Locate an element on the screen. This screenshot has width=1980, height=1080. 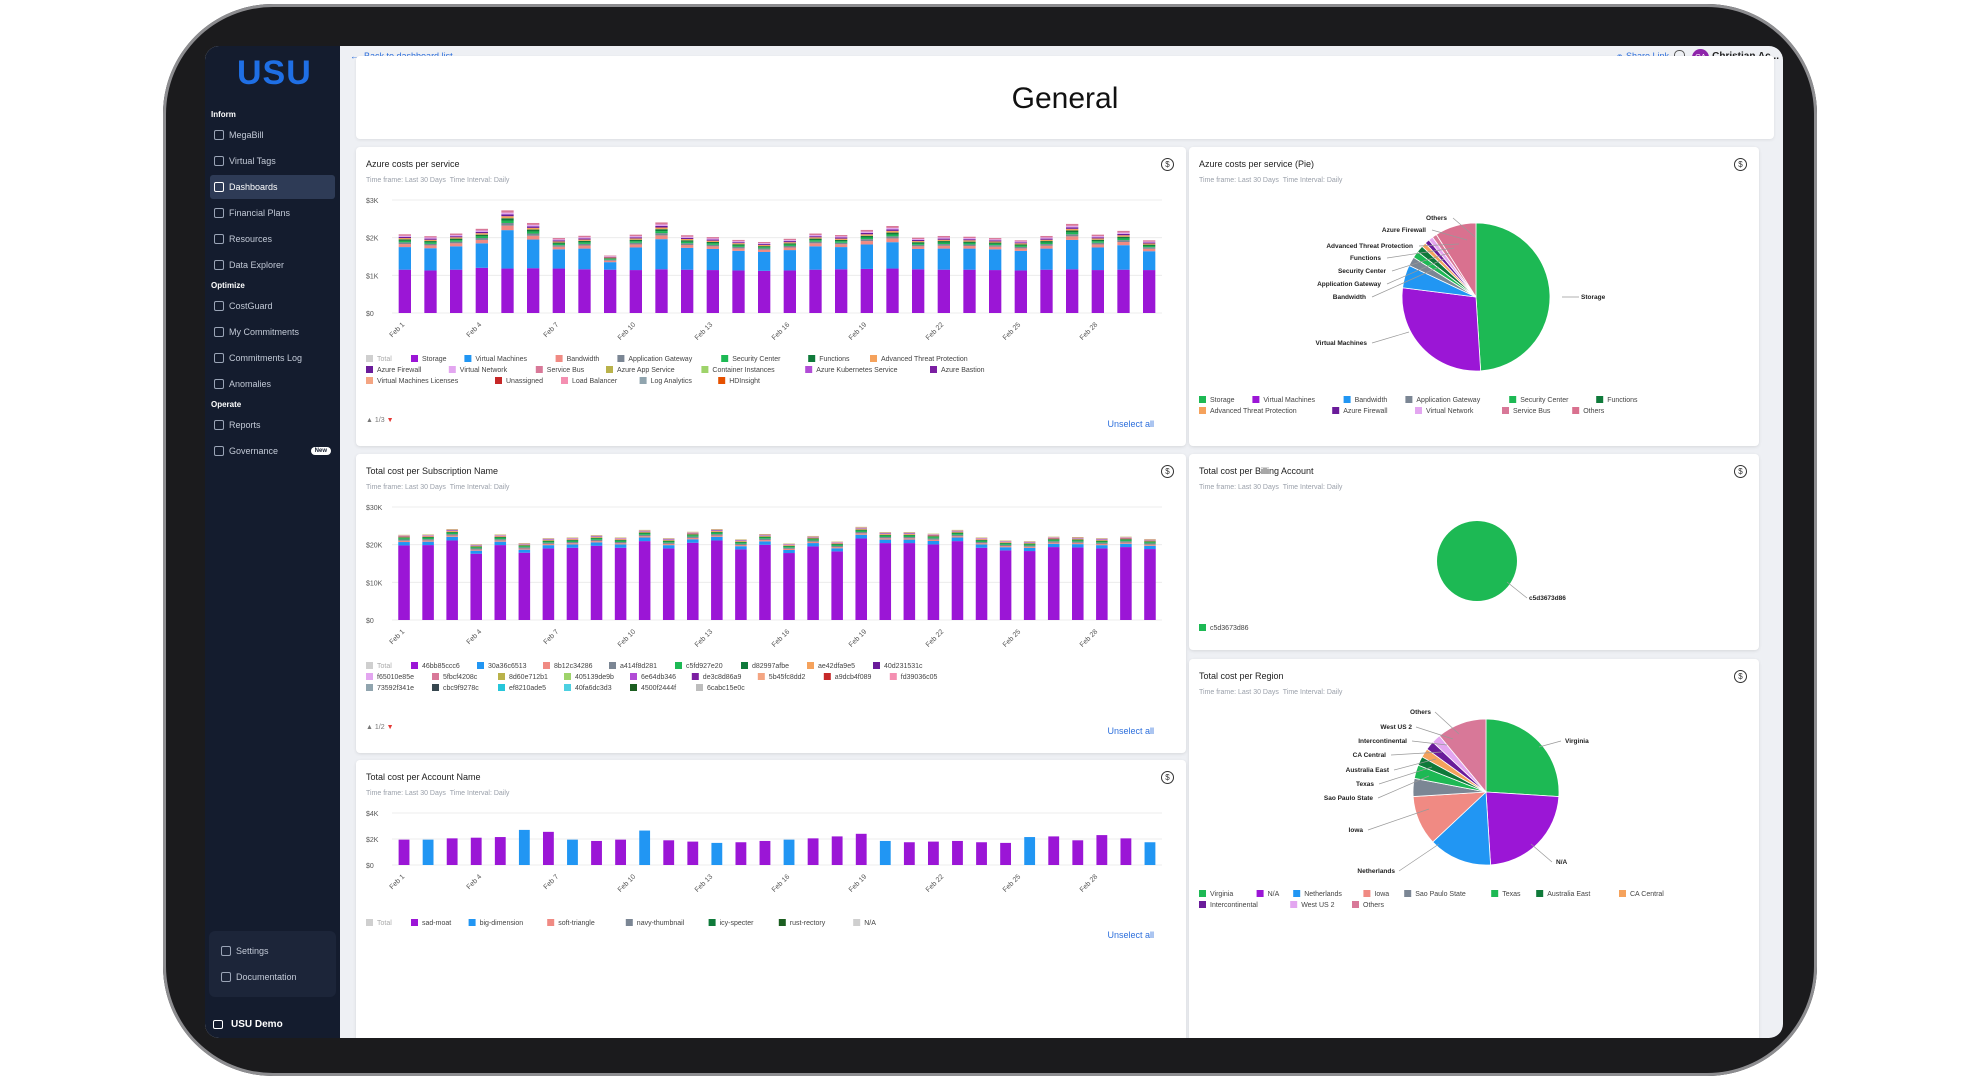
interval-label: Time Interval: Daily is located at coordinates (479, 487).